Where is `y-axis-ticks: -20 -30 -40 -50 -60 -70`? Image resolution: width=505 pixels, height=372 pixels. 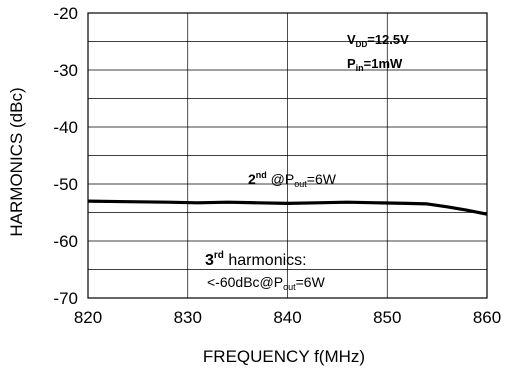 y-axis-ticks: -20 -30 -40 -50 -60 -70 is located at coordinates (65, 156).